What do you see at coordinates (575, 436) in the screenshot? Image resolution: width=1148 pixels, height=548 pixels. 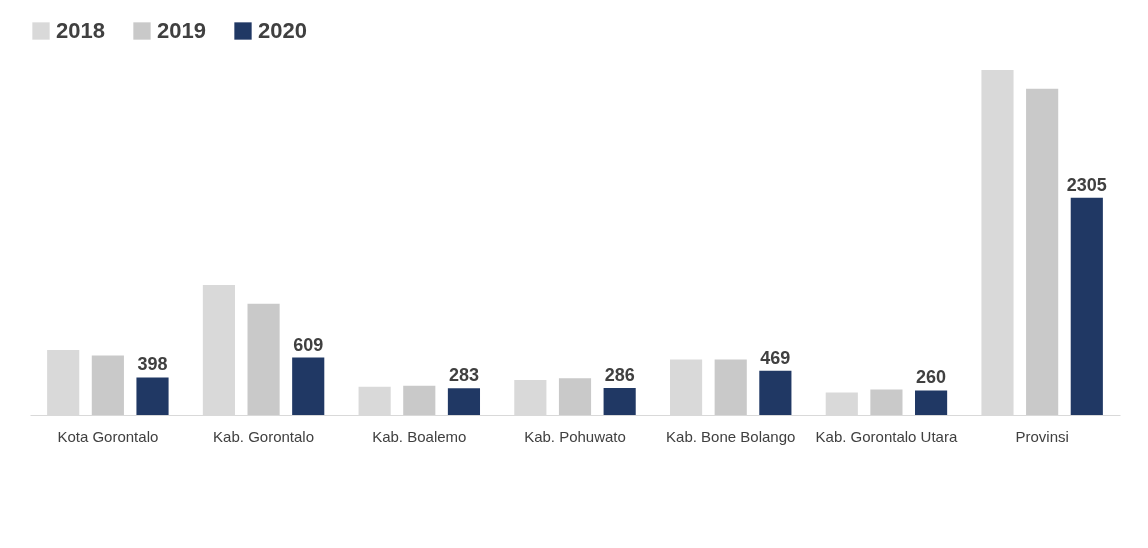 I see `x-tick-label: Kab. Pohuwato` at bounding box center [575, 436].